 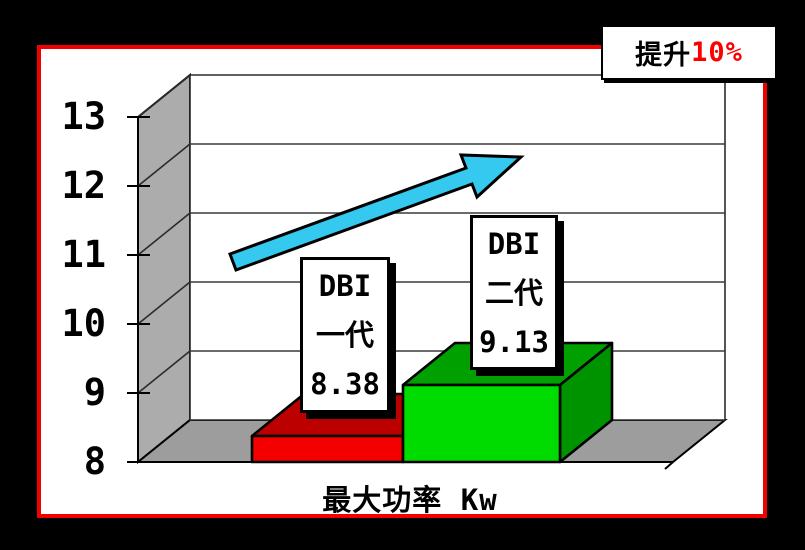 I want to click on badge-percentage: 10%, so click(x=717, y=52).